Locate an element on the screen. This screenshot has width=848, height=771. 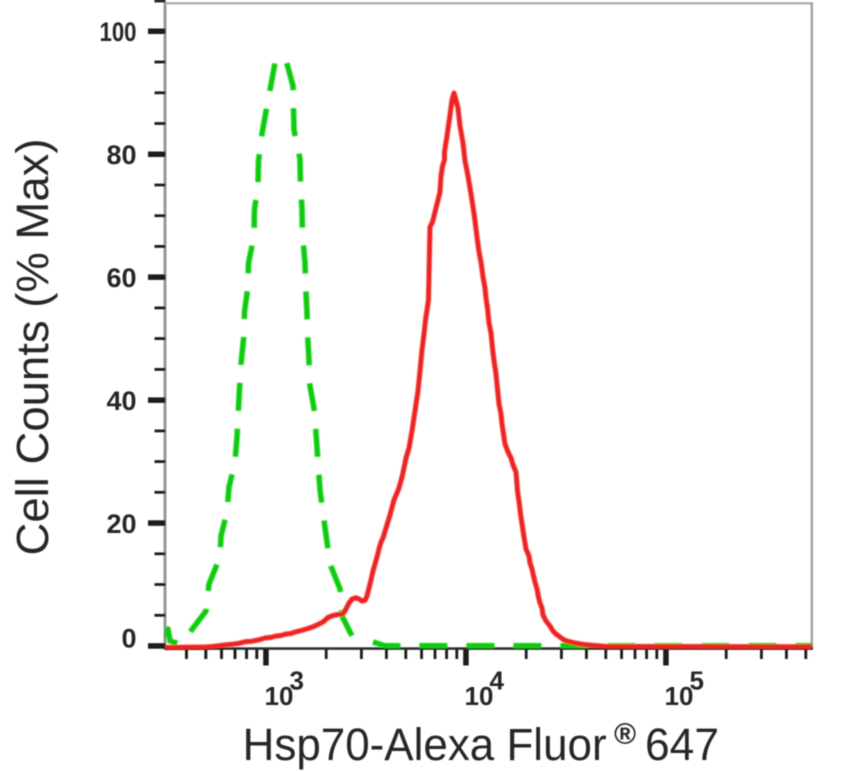
svg-text: 3 is located at coordinates (297, 681).